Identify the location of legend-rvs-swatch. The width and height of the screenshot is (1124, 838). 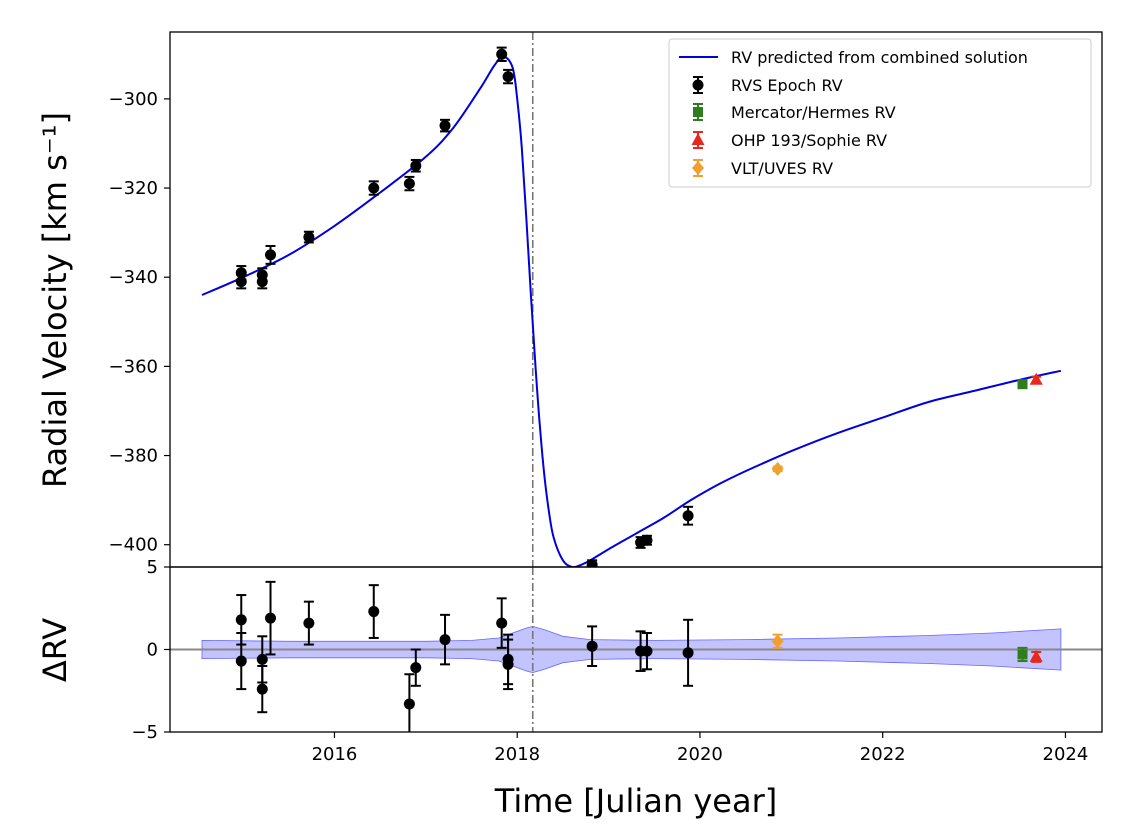
(698, 85).